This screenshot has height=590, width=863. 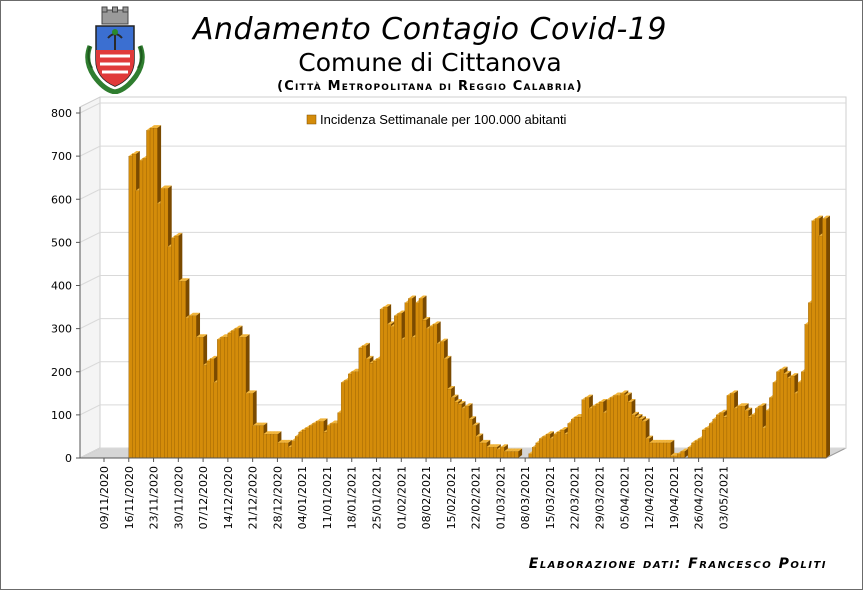 What do you see at coordinates (550, 497) in the screenshot?
I see `x-tick-label: 15/03/2021` at bounding box center [550, 497].